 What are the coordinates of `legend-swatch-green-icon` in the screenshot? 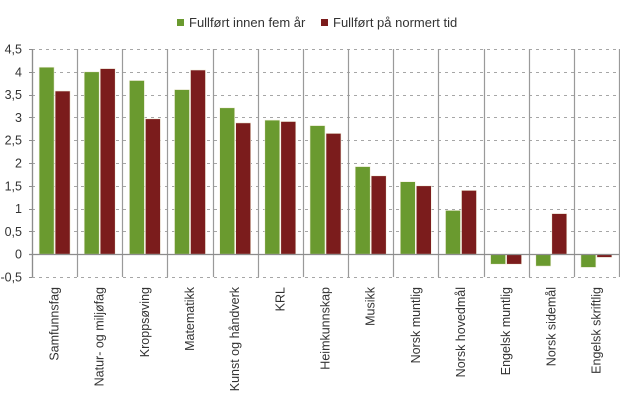 It's located at (180, 22).